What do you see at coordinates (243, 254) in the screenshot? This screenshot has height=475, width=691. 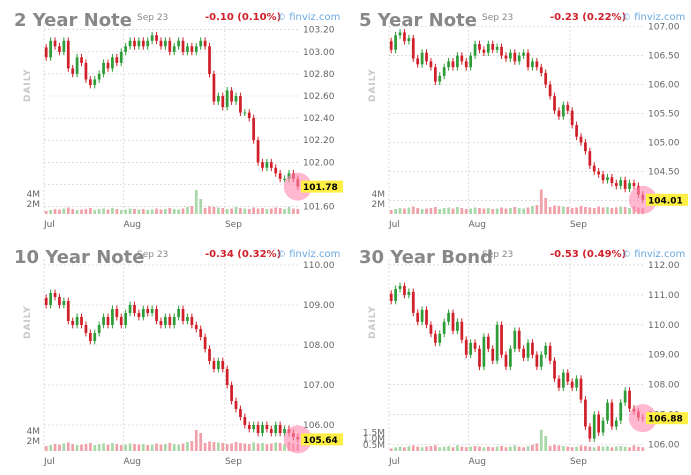 I see `price-change: -0.34 (0.32%)` at bounding box center [243, 254].